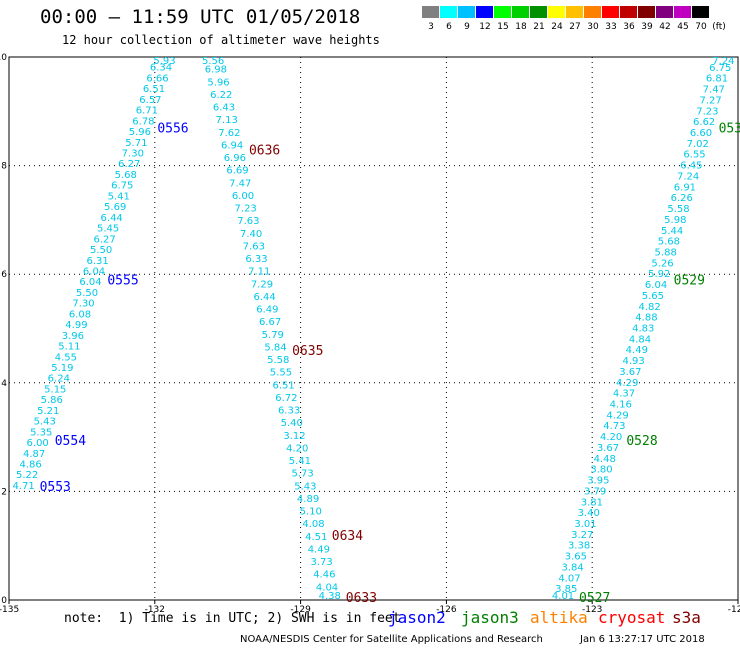  I want to click on wave-height-value: 3.40, so click(589, 513).